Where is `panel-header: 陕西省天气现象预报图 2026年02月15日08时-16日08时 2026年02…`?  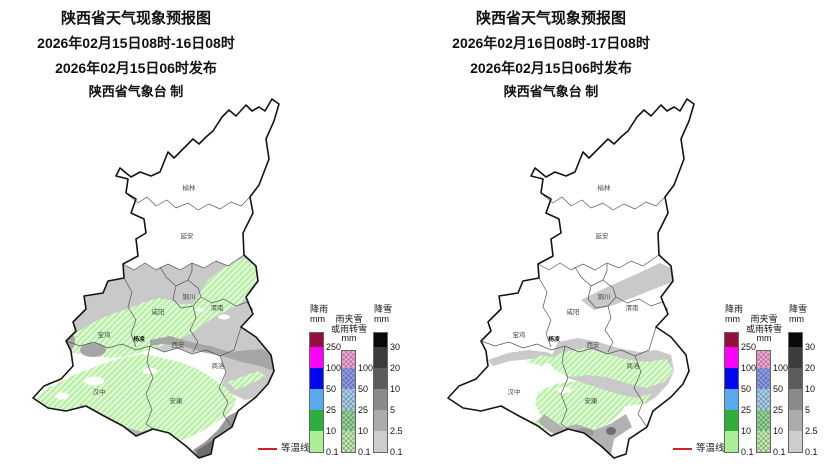
panel-header: 陕西省天气现象预报图 2026年02月15日08时-16日08时 2026年02… is located at coordinates (136, 54).